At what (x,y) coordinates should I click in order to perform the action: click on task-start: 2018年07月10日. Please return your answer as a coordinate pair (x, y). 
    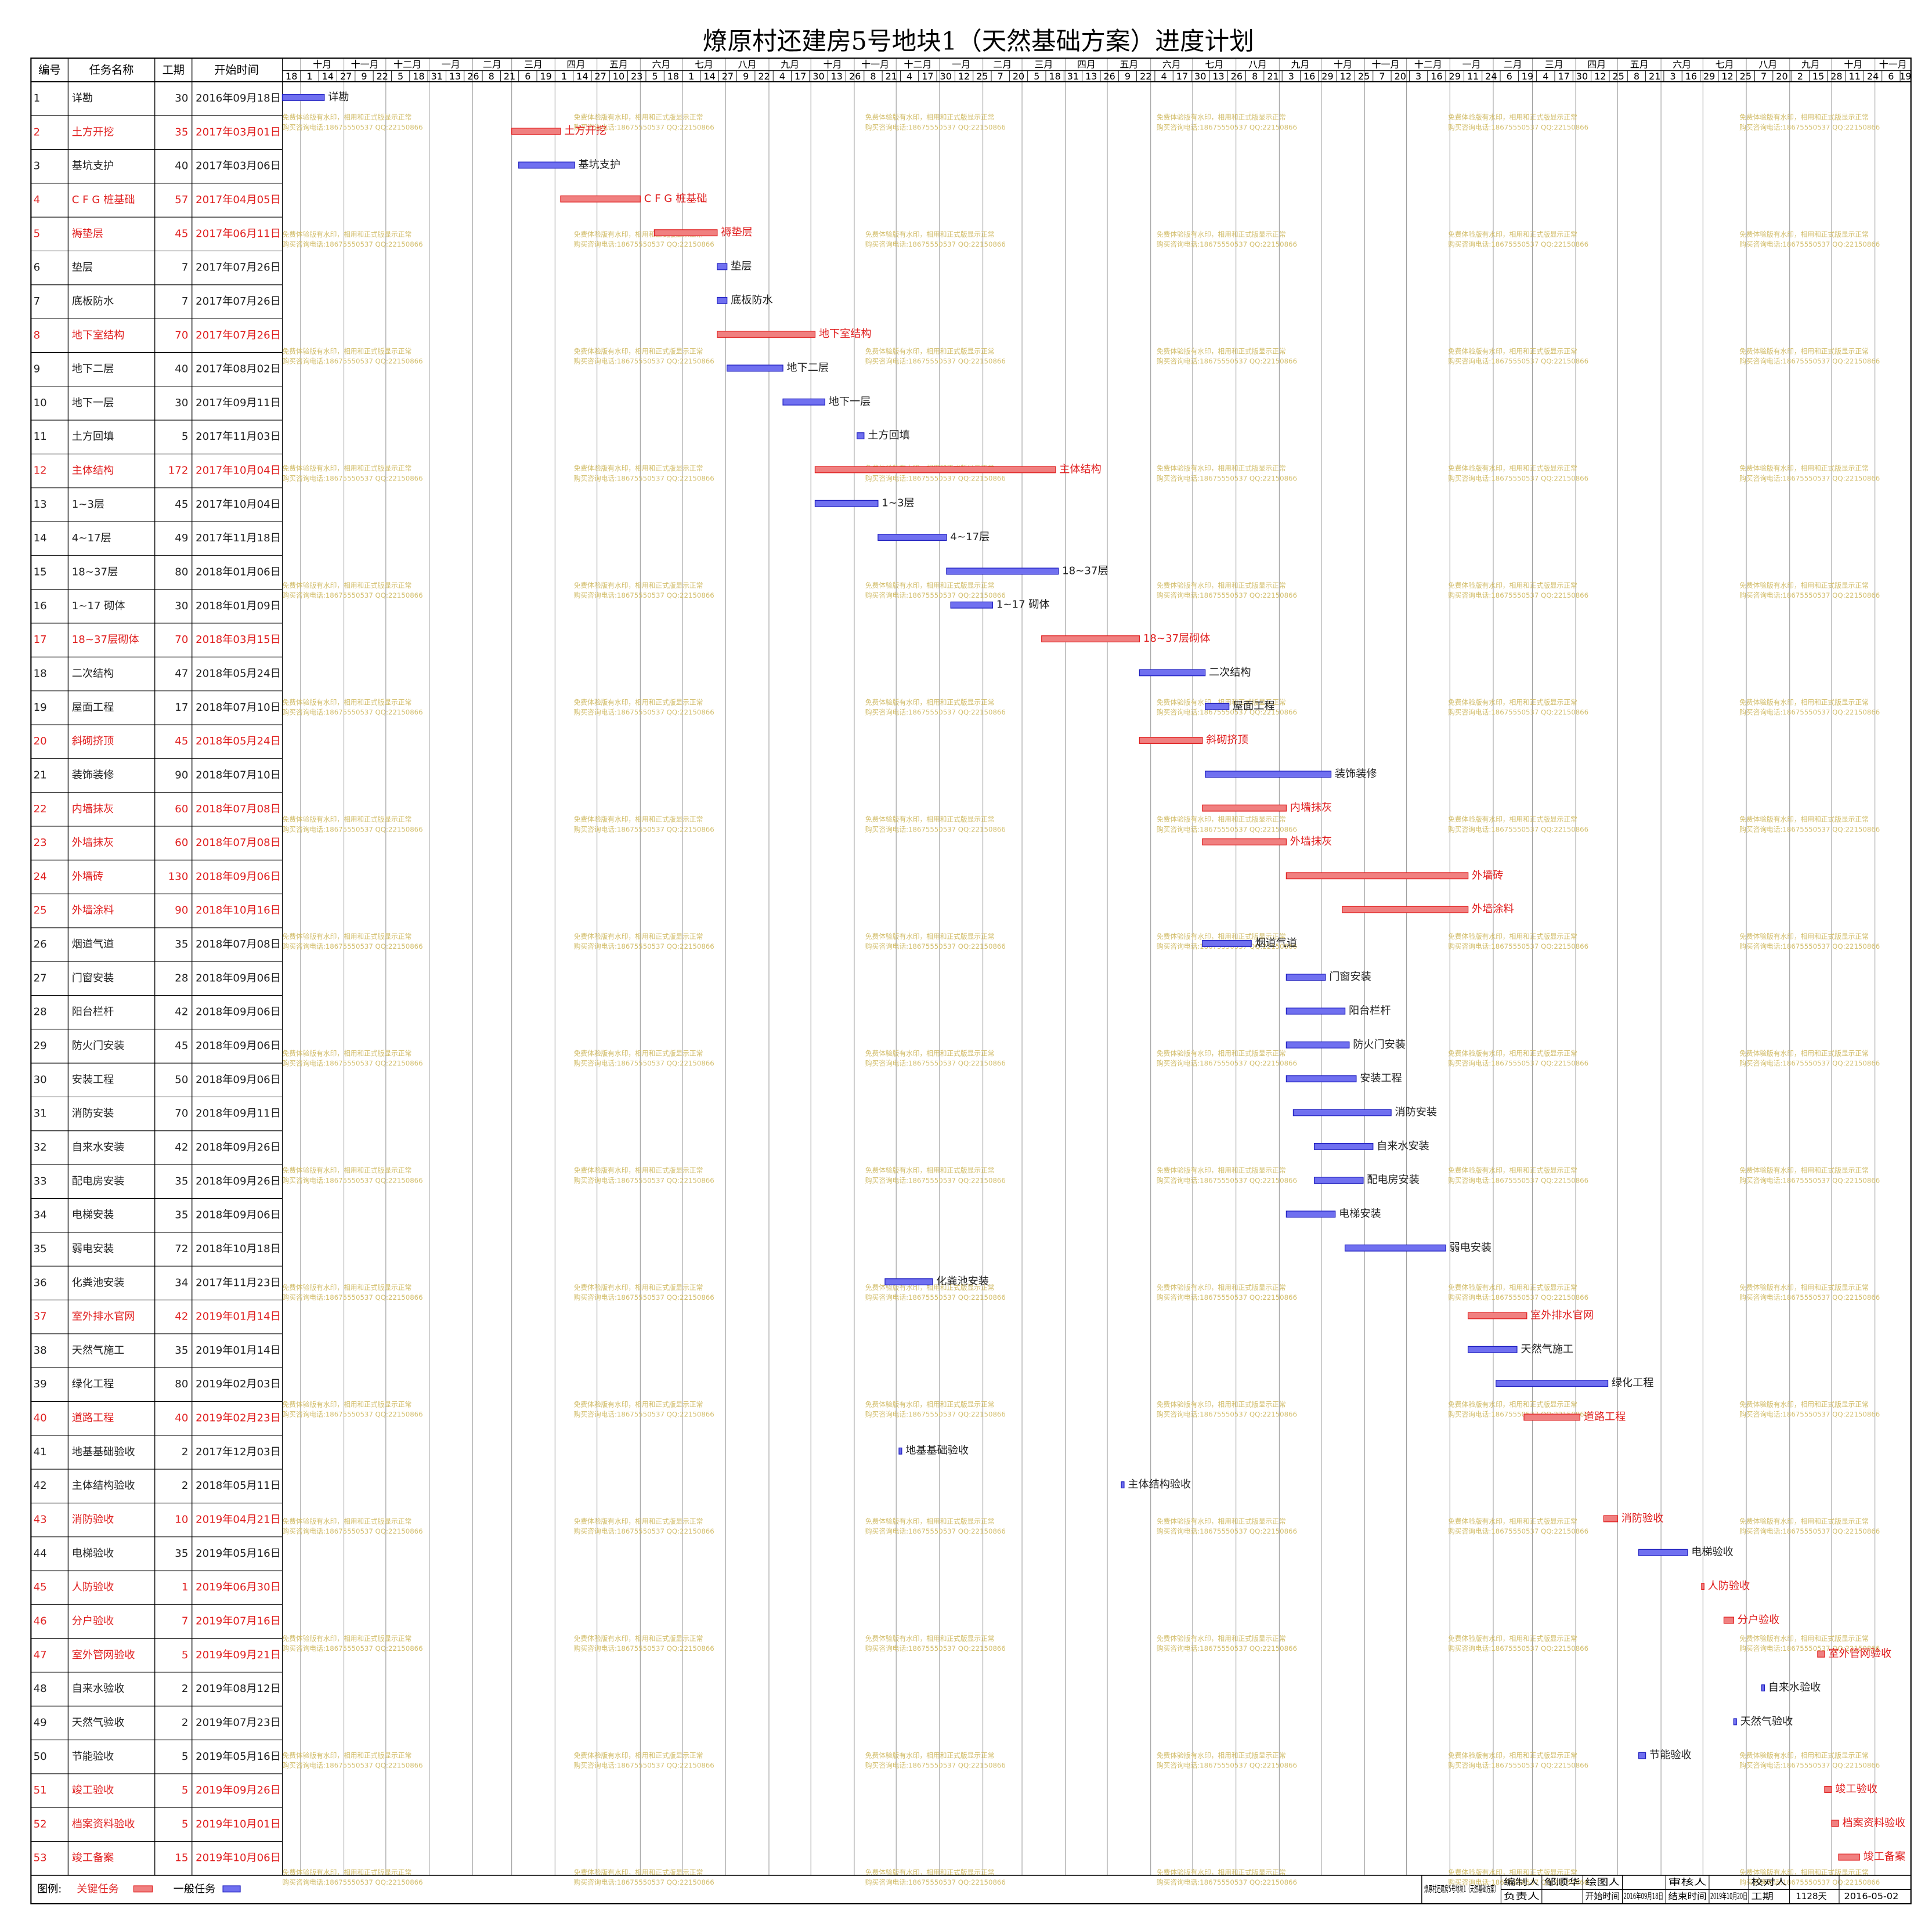
    Looking at the image, I should click on (238, 708).